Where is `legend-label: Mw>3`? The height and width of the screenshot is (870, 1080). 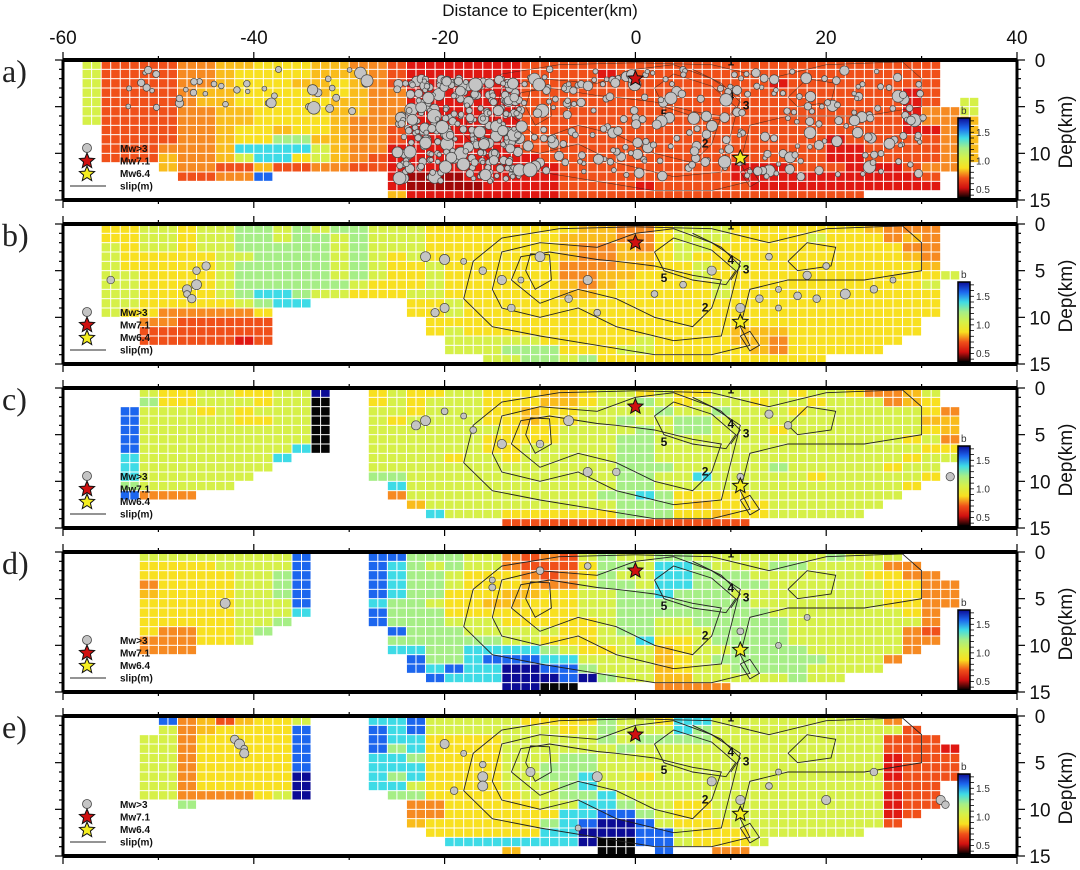
legend-label: Mw>3 is located at coordinates (134, 313).